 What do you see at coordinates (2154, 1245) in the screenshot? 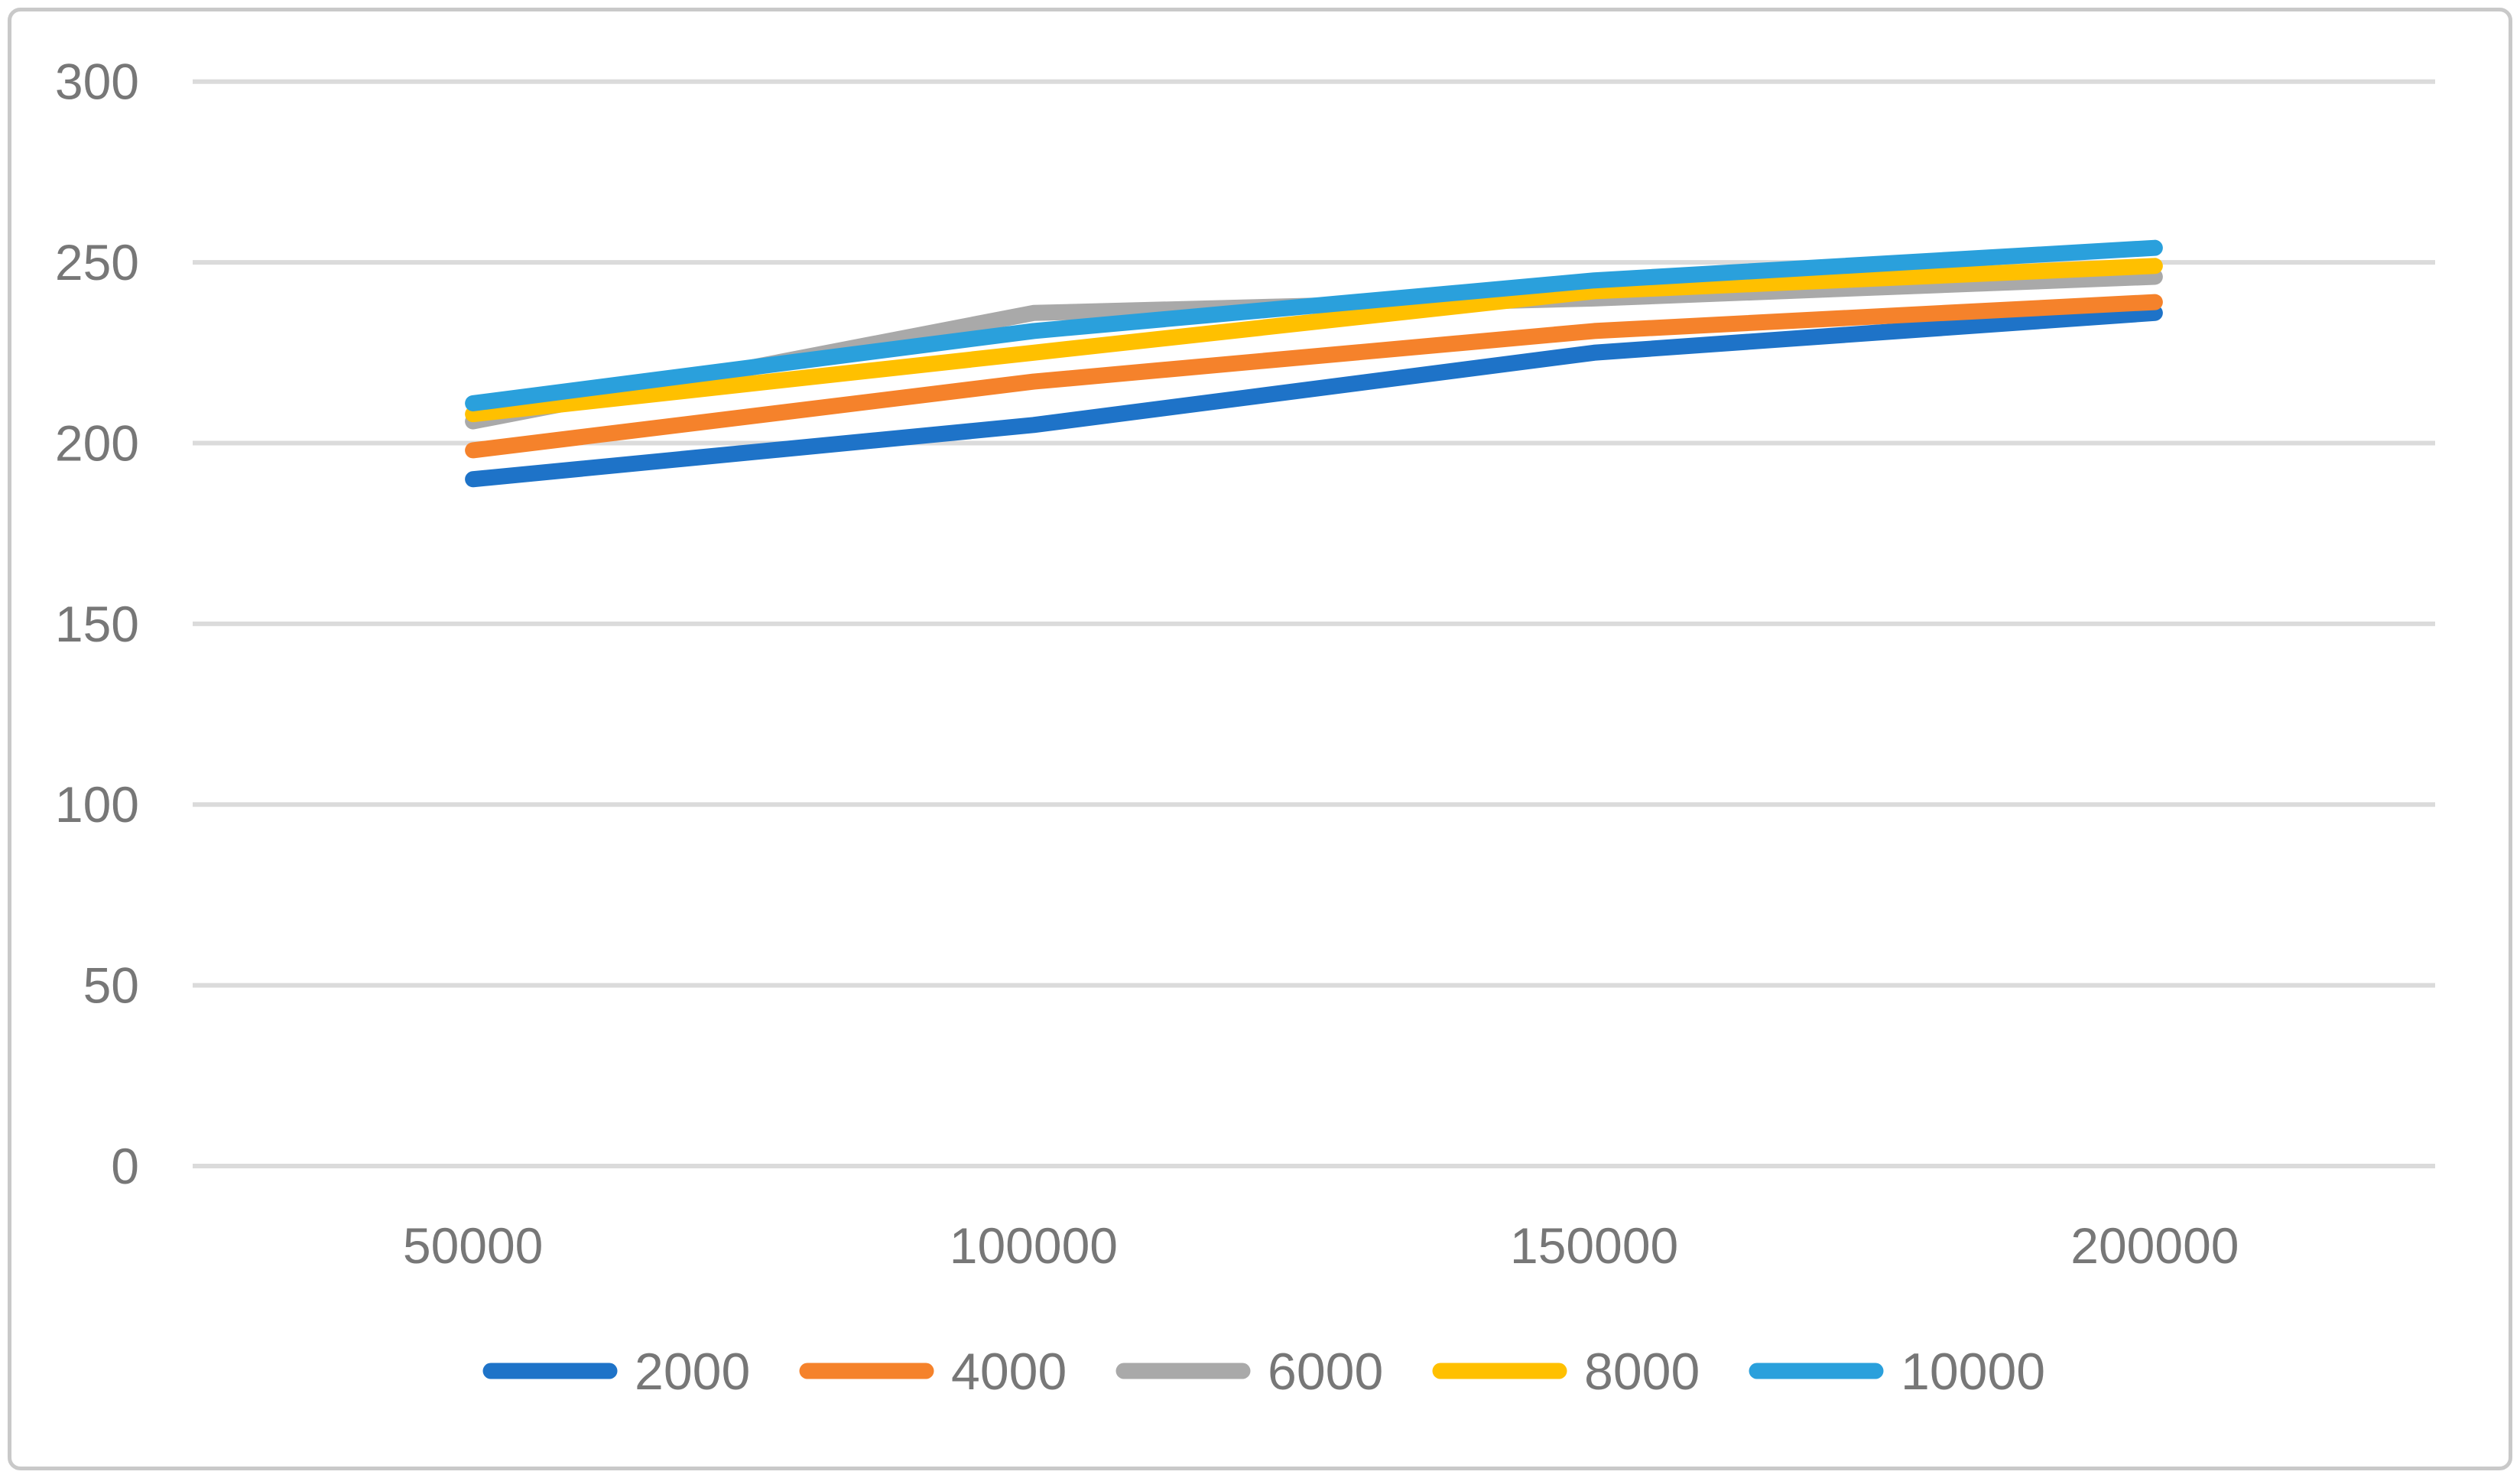
I see `x-tick-label: 200000` at bounding box center [2154, 1245].